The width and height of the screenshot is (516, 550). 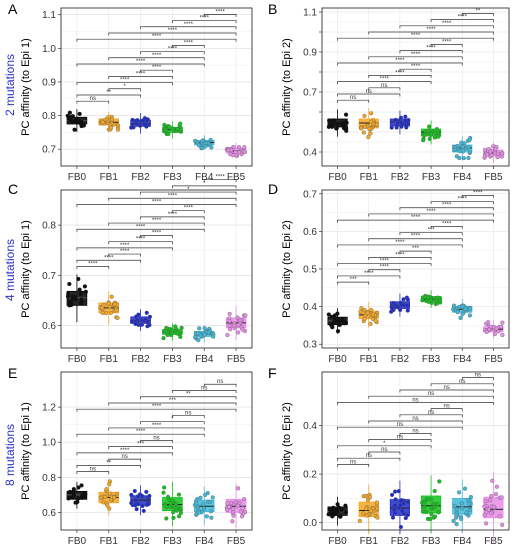 What do you see at coordinates (310, 307) in the screenshot?
I see `y-tick-label: 0.4` at bounding box center [310, 307].